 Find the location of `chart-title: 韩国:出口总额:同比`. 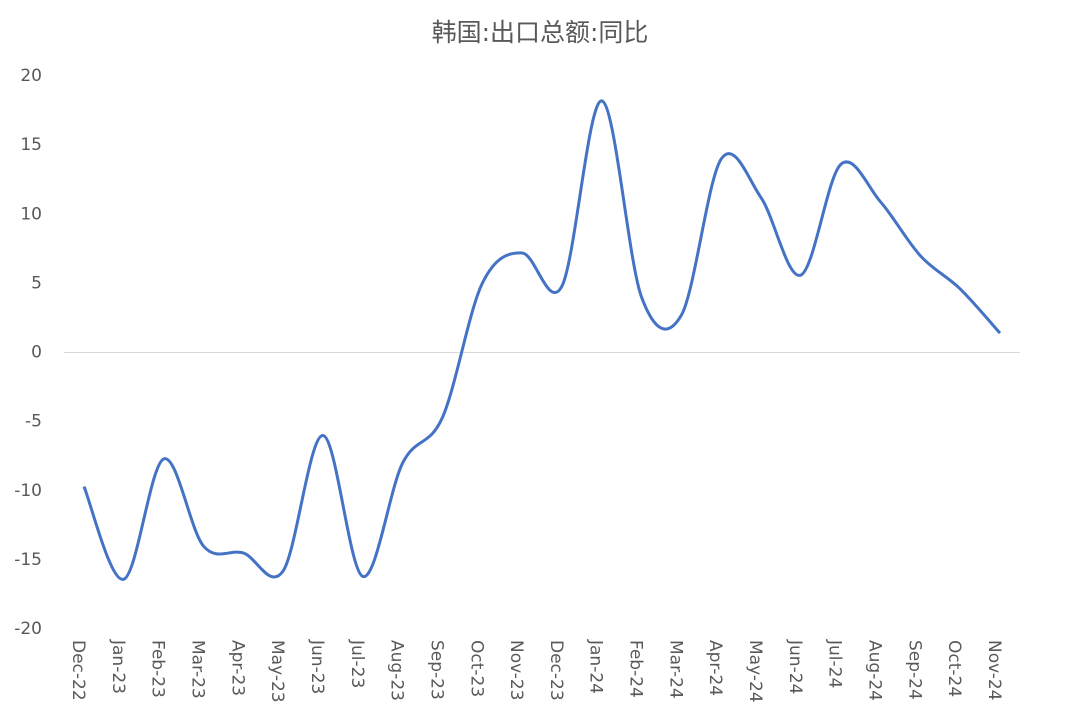

chart-title: 韩国:出口总额:同比 is located at coordinates (540, 32).